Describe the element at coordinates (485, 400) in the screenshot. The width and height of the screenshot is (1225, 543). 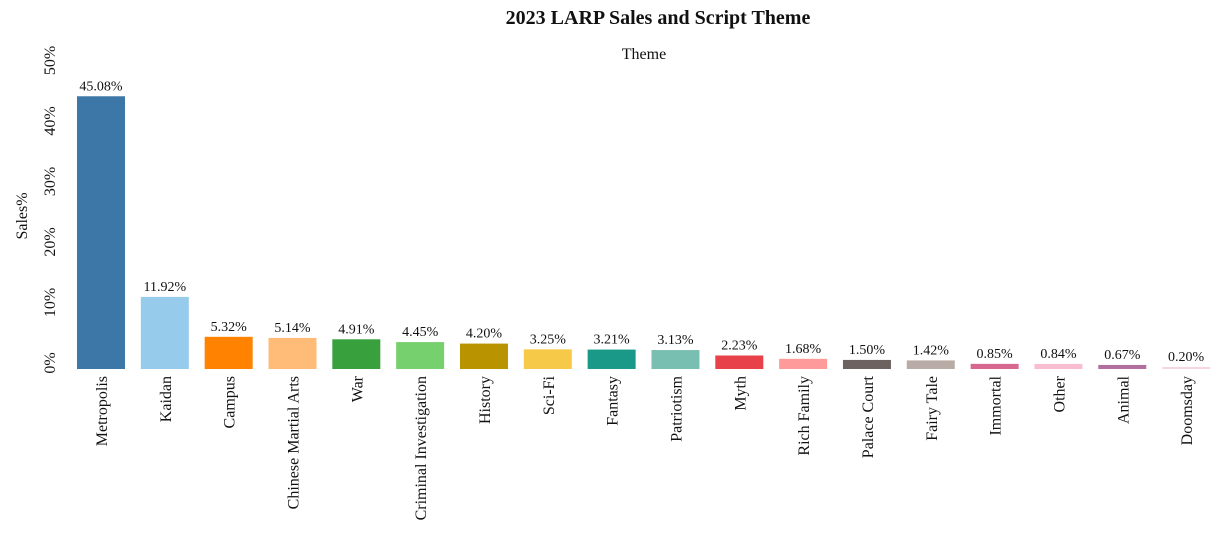
I see `x-tick-label: History` at that location.